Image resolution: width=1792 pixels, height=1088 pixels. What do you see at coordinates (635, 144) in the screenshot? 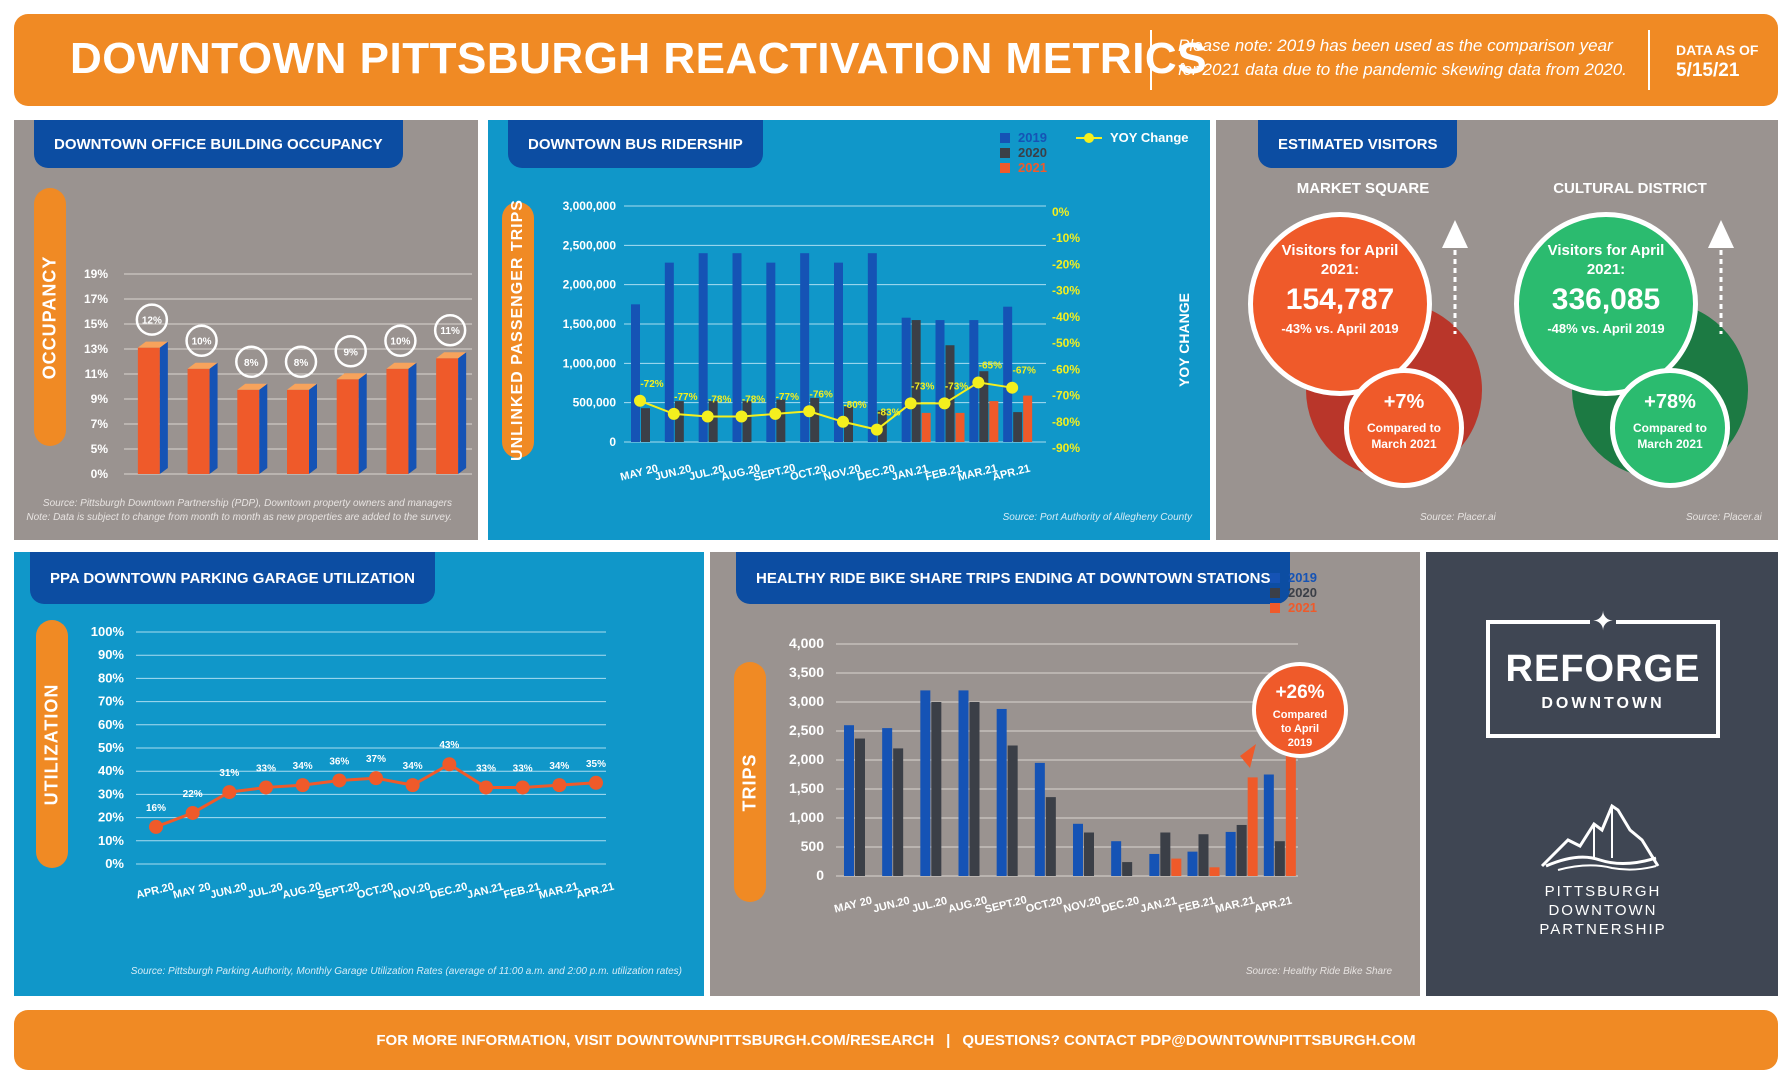
I see `bus-title: DOWNTOWN BUS RIDERSHIP` at bounding box center [635, 144].